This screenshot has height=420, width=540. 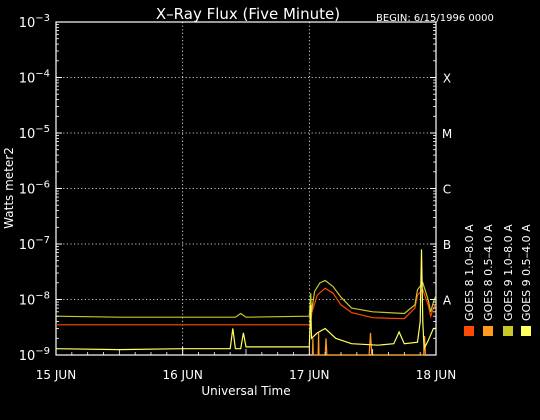 I want to click on x-tick-label: 15 JUN, so click(x=56, y=375).